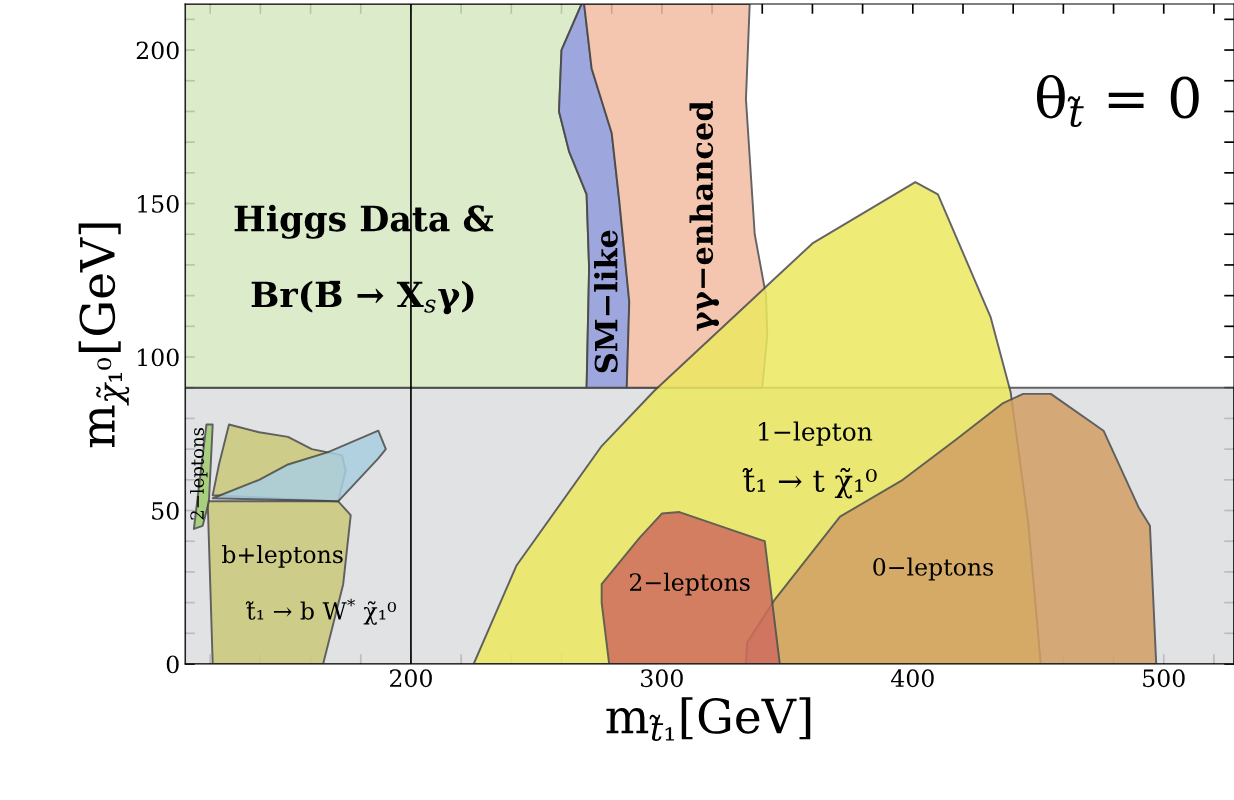 The height and width of the screenshot is (800, 1234). I want to click on y-tick-label: 100, so click(158, 357).